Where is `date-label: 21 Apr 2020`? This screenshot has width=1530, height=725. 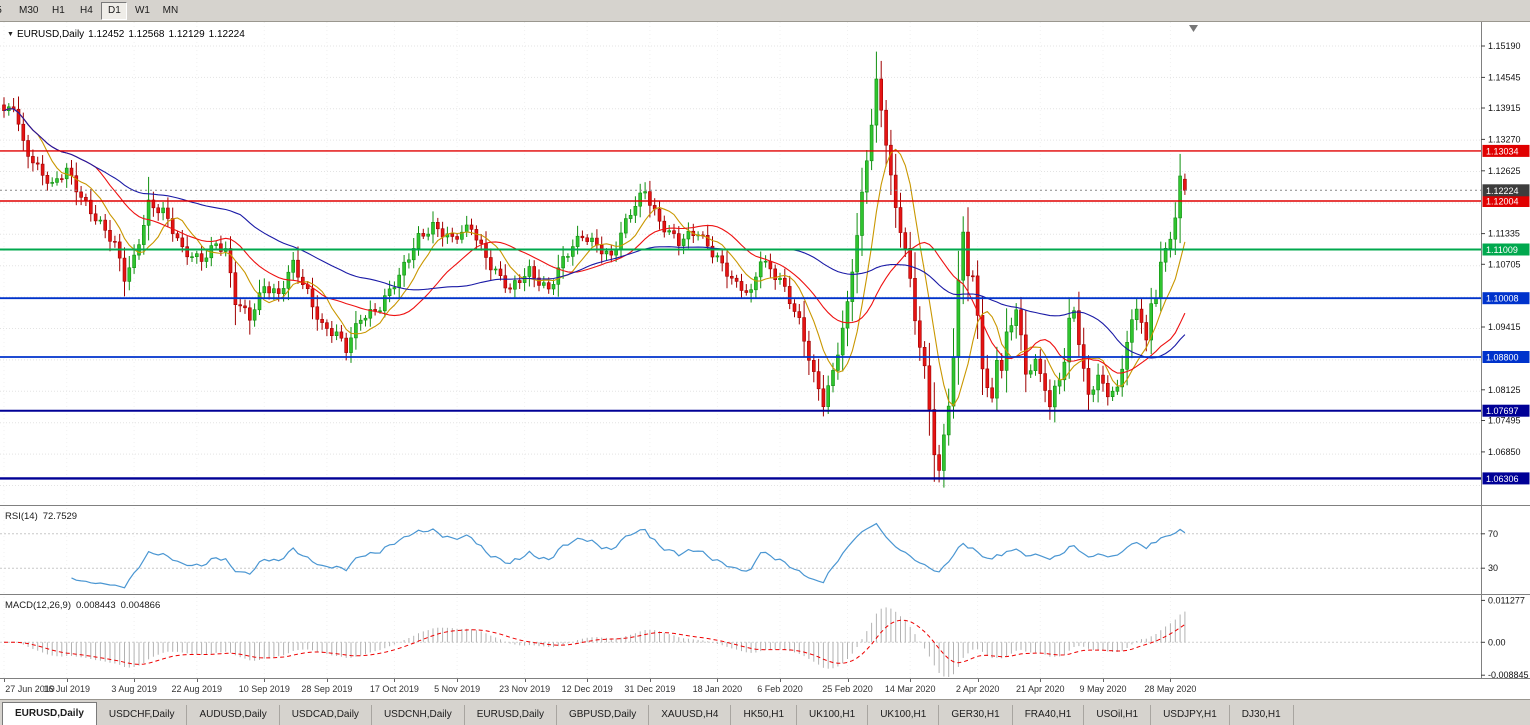 date-label: 21 Apr 2020 is located at coordinates (1040, 689).